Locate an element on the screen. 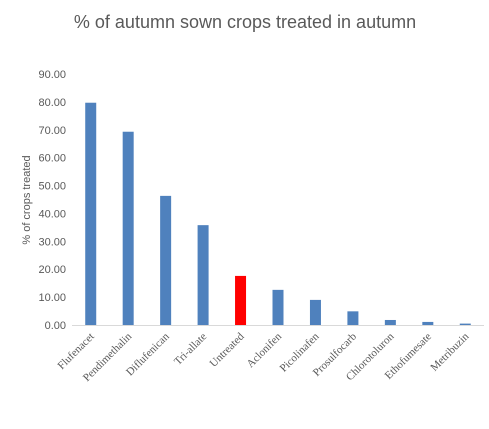  bar-metribuzin is located at coordinates (465, 324).